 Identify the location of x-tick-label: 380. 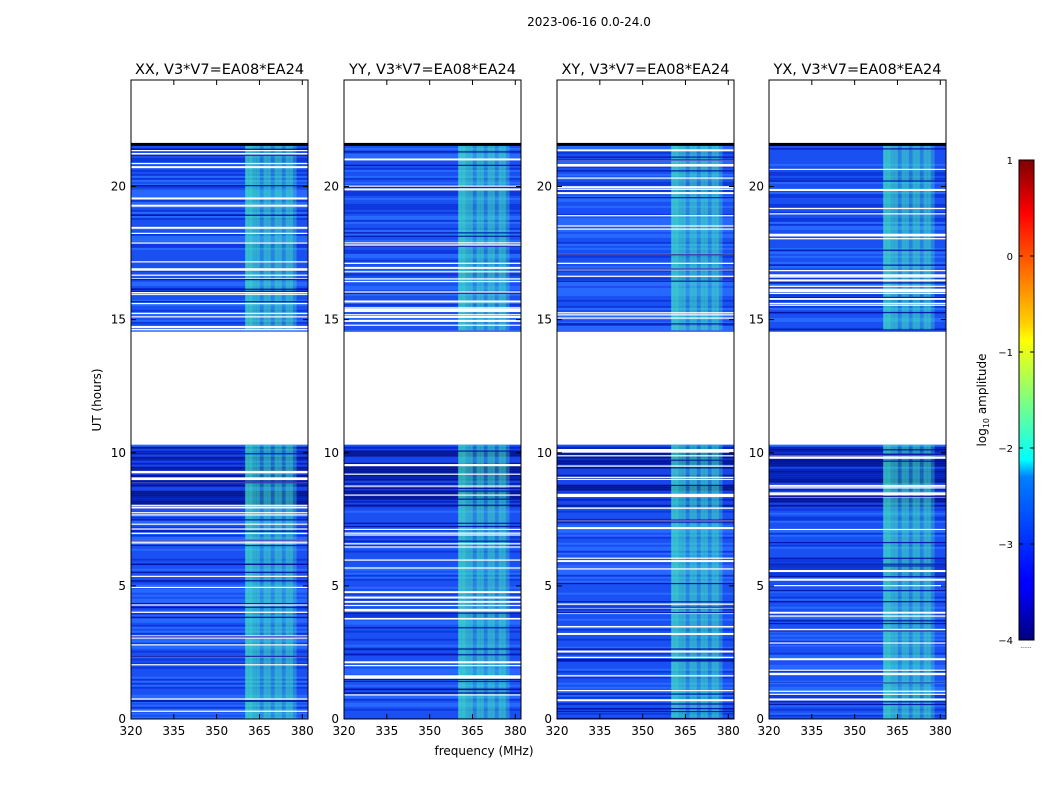
(302, 731).